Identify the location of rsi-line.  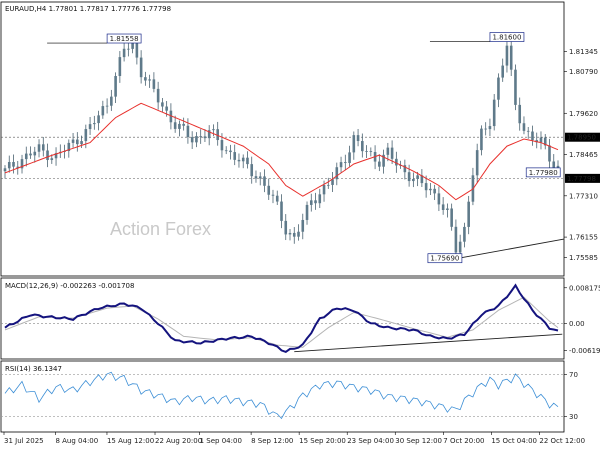
(281, 395).